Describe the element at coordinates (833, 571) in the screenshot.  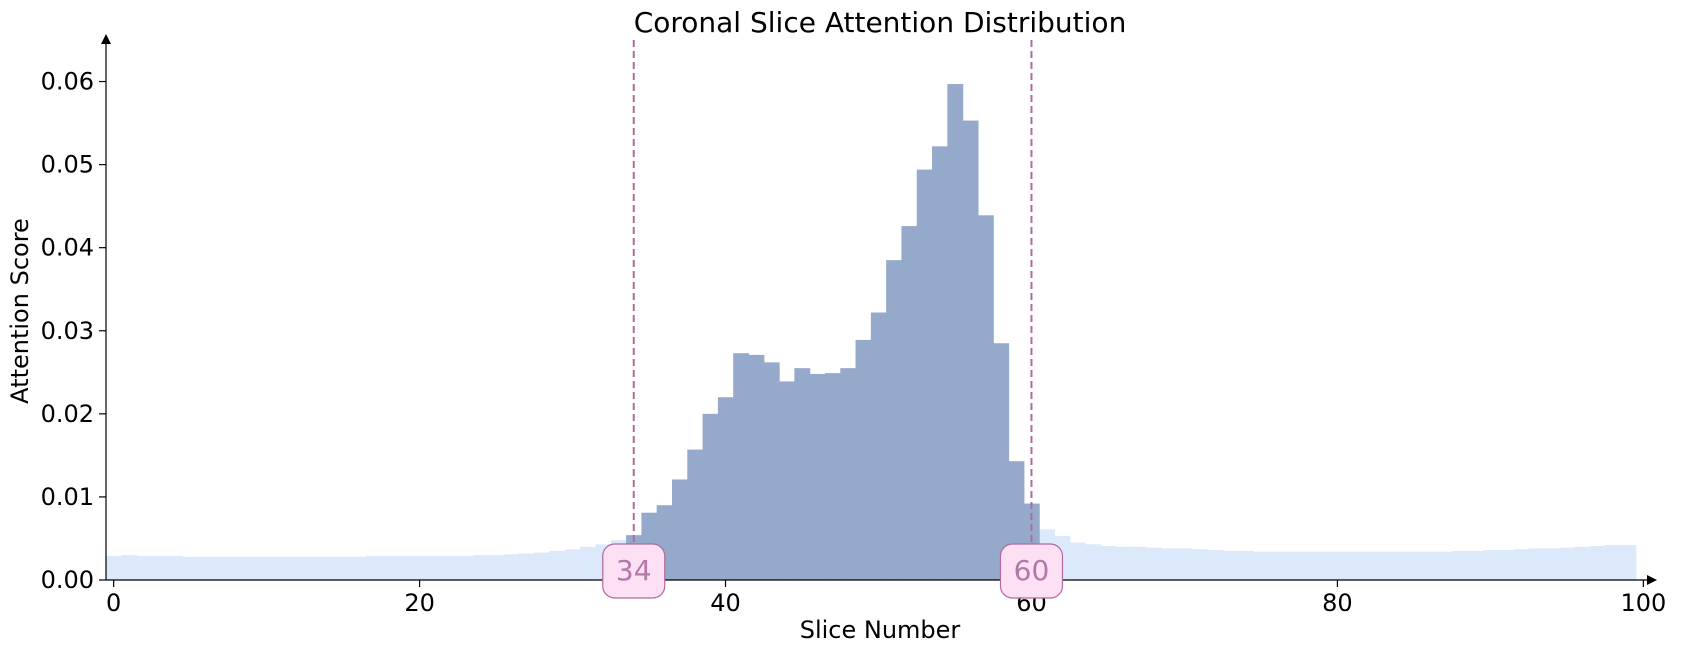
I see `marker-badges: 34 60` at that location.